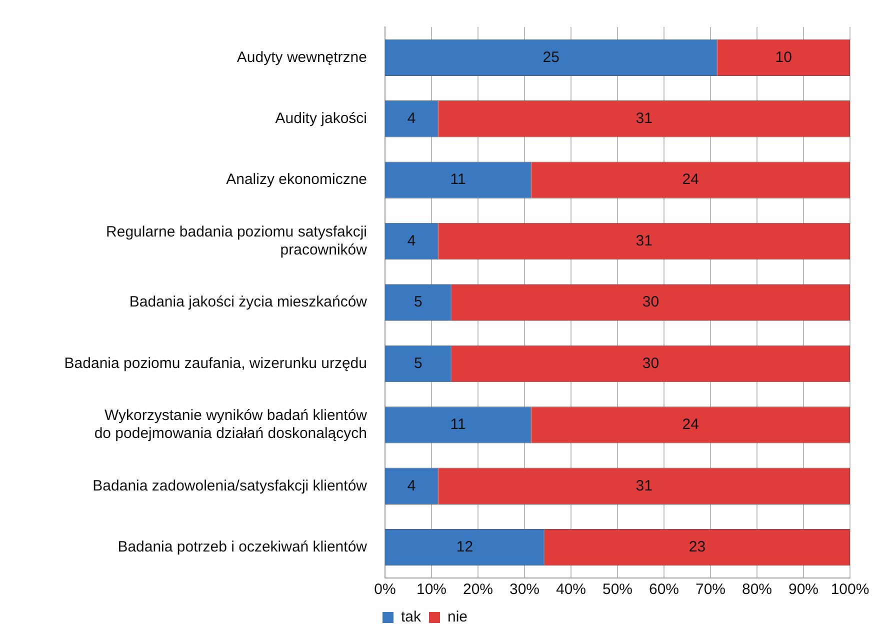 This screenshot has width=874, height=639. I want to click on x2-tick-label: 100%, so click(850, 589).